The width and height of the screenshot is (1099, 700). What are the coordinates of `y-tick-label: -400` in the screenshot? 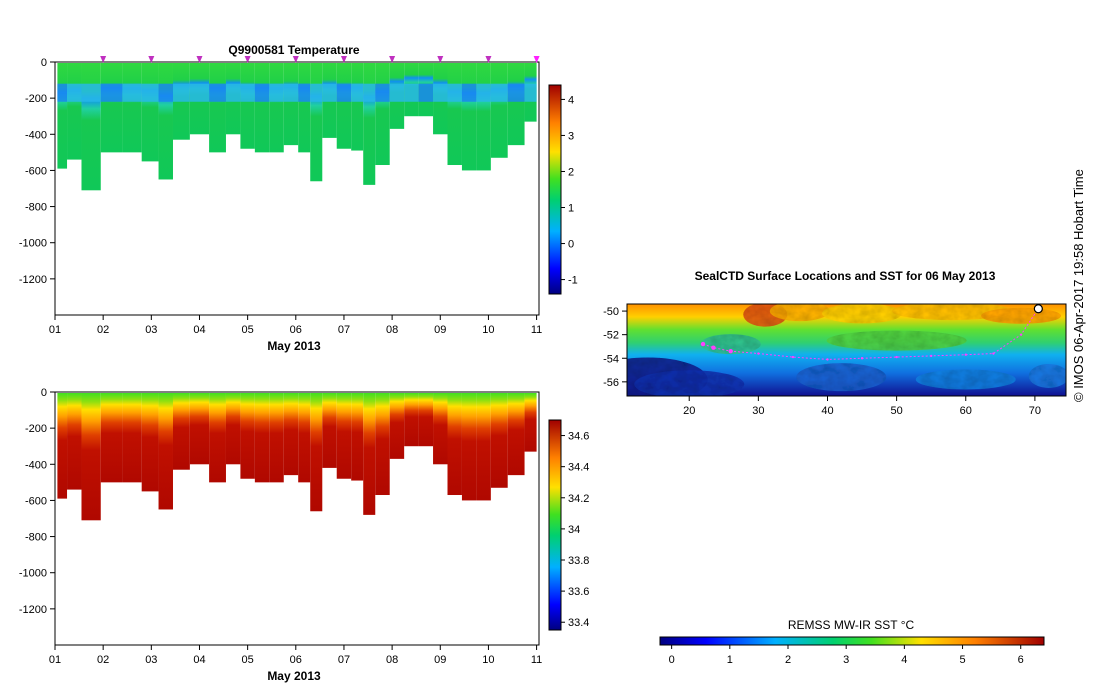 It's located at (36, 465).